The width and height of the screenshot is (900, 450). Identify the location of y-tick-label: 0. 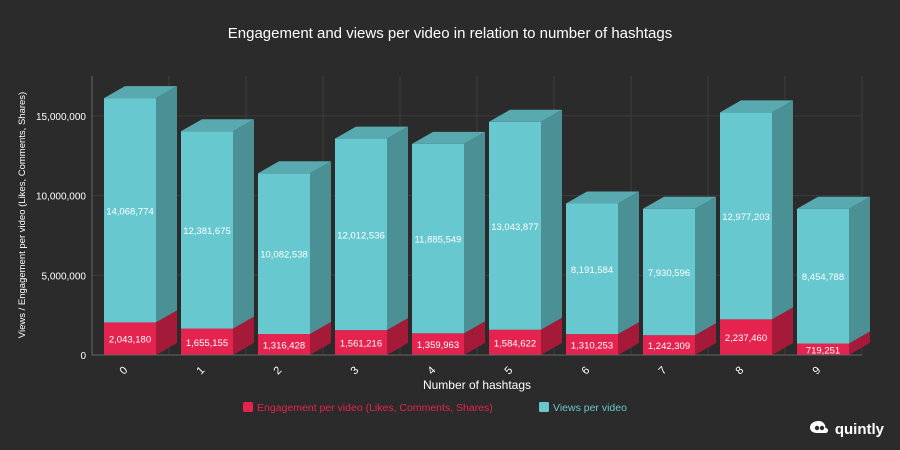
(83, 356).